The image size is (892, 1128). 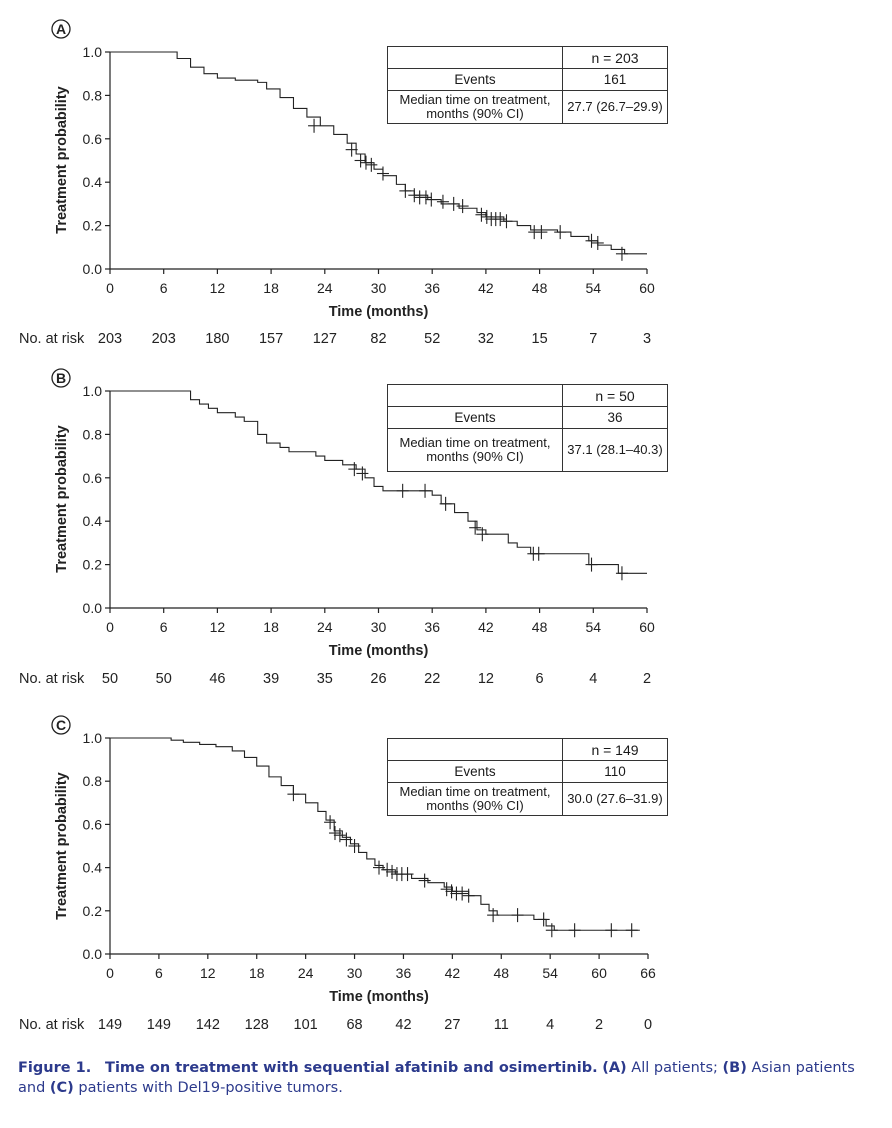 I want to click on risk-value: 0, so click(x=648, y=1025).